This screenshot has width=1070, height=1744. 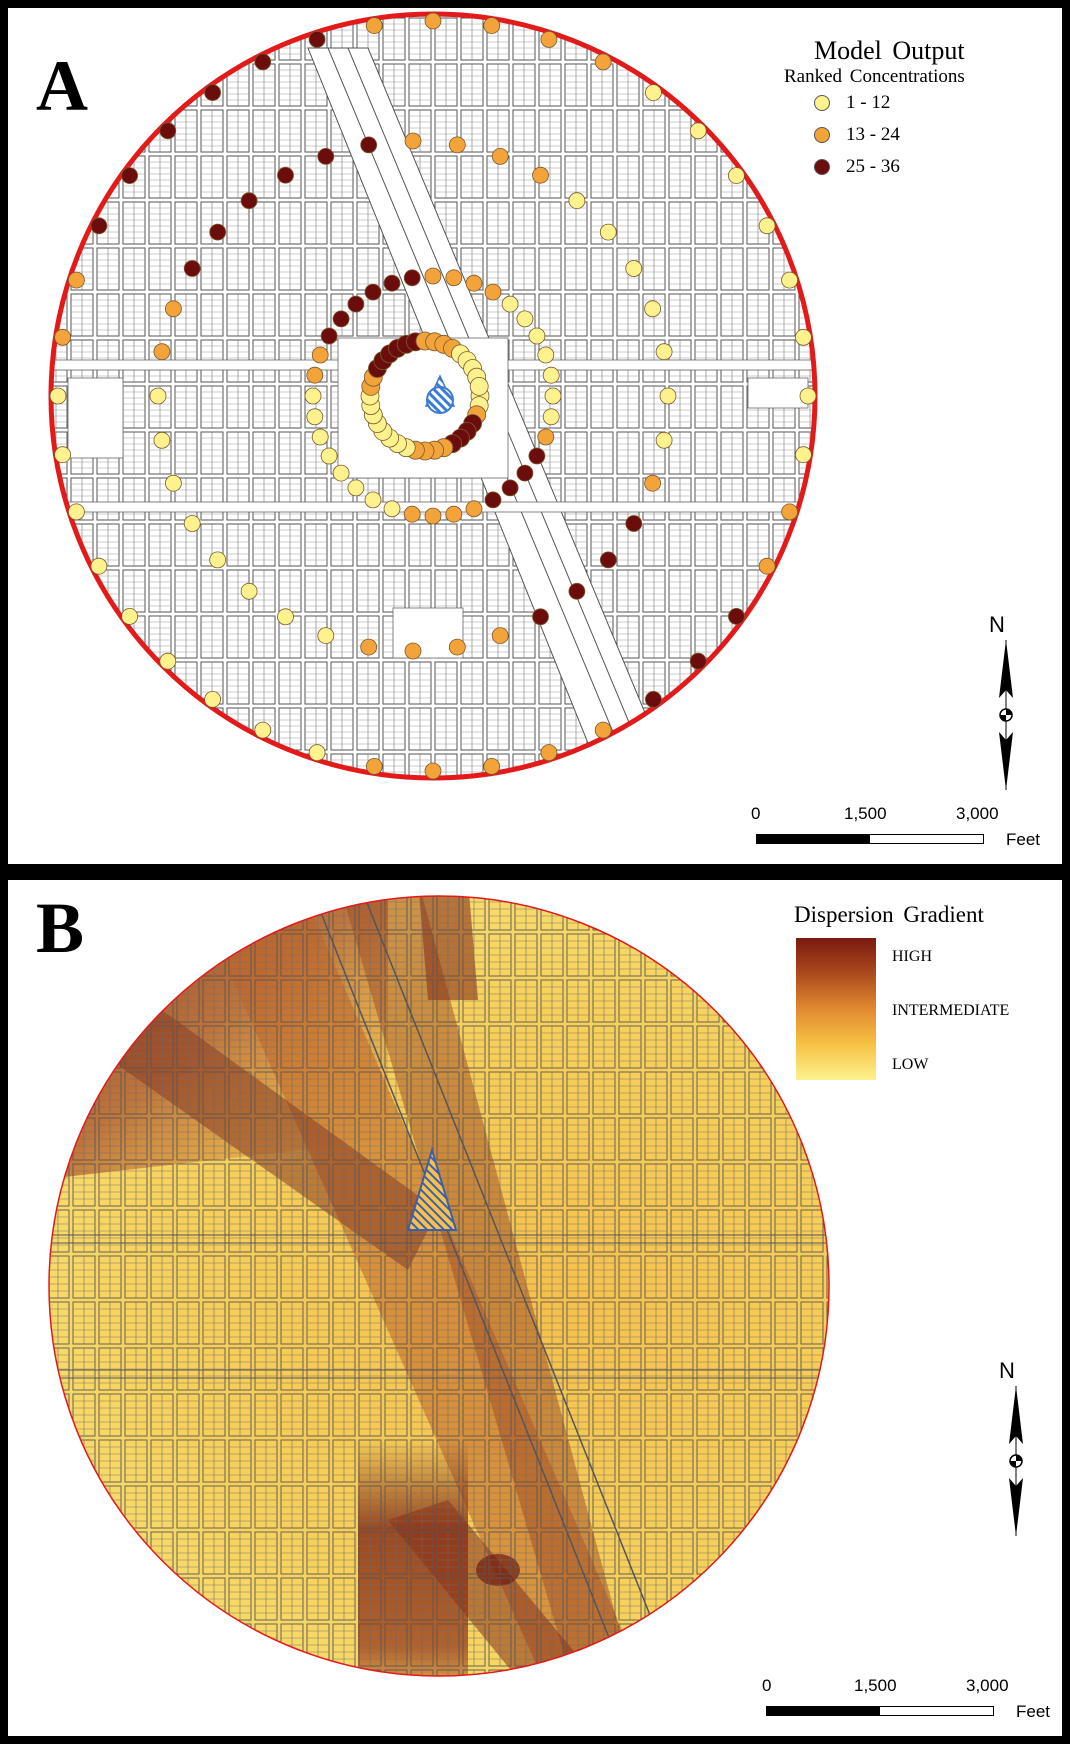 I want to click on scale-tick-3000-a: 3,000, so click(x=977, y=813).